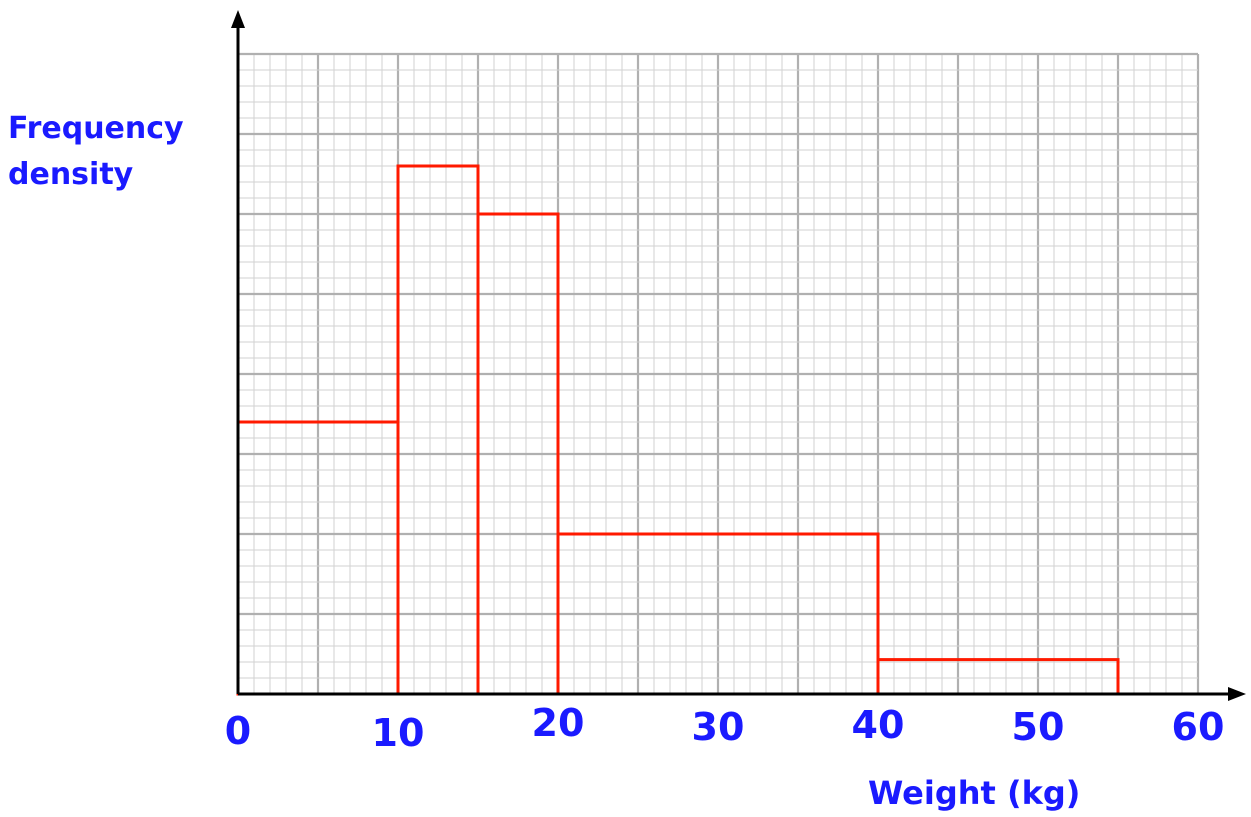 The height and width of the screenshot is (817, 1251). I want to click on x-tick-label: 60, so click(1198, 727).